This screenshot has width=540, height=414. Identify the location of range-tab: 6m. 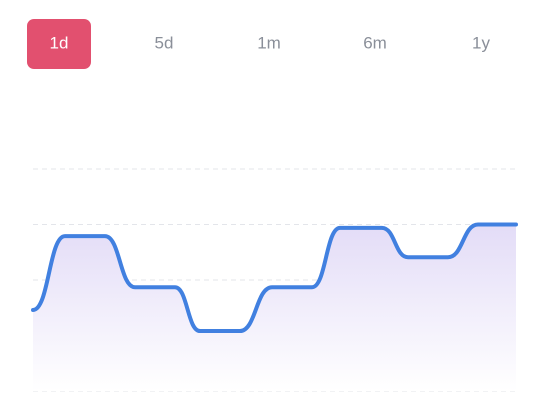
(375, 42).